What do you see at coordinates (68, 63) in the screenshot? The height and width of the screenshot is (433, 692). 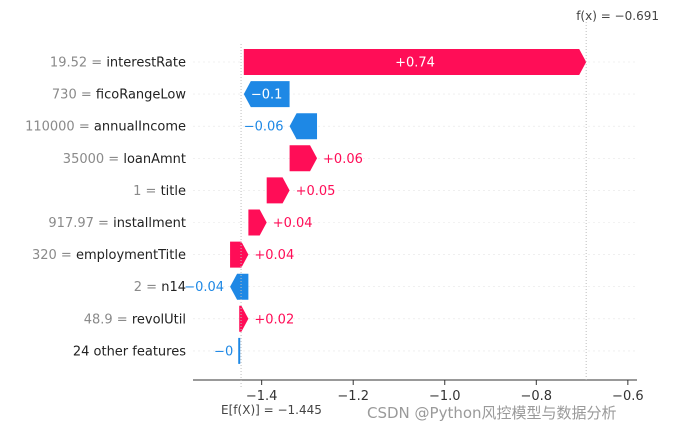 I see `feature-value: 19.52` at bounding box center [68, 63].